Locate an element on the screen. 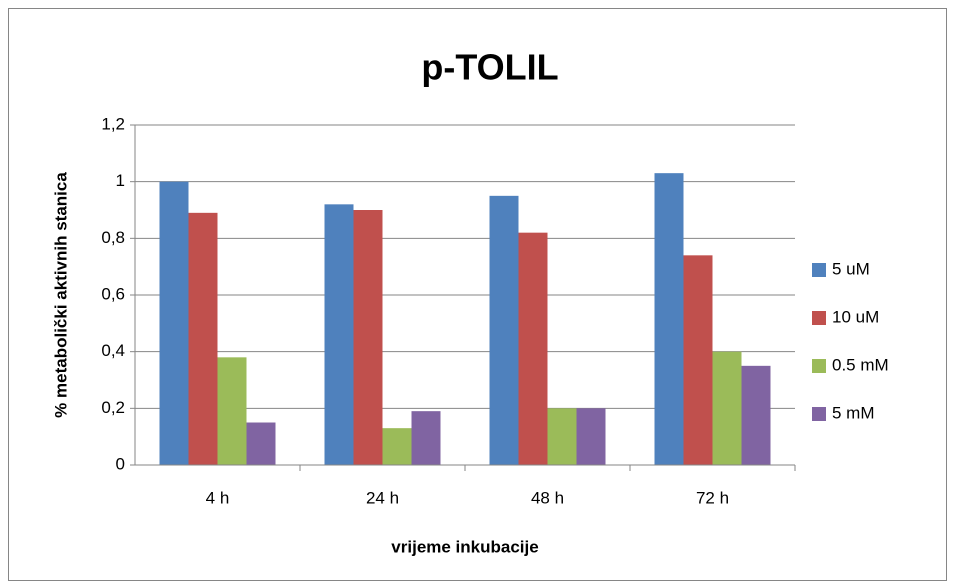 This screenshot has height=581, width=955. x-tick-label: 4 h is located at coordinates (218, 497).